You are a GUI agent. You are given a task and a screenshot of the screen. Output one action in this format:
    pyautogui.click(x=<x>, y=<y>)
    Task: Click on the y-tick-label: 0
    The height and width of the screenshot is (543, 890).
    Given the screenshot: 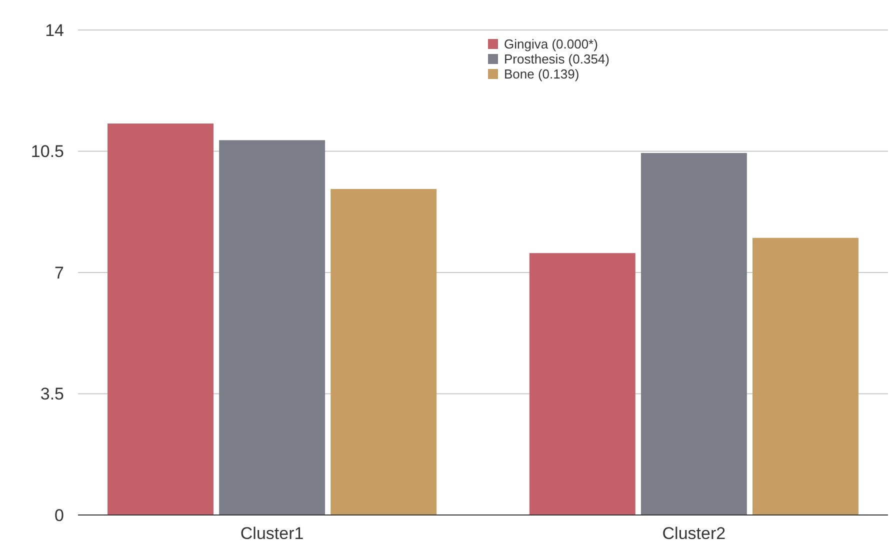 What is the action you would take?
    pyautogui.click(x=59, y=515)
    